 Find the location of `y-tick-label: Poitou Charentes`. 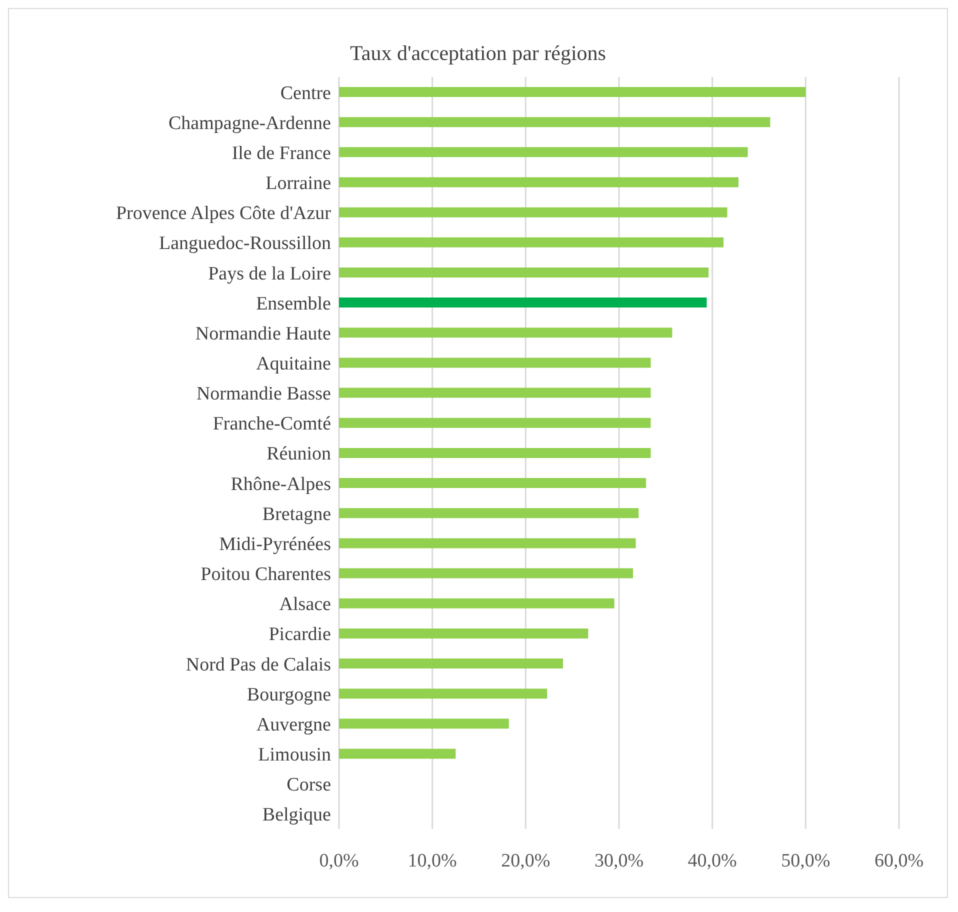

y-tick-label: Poitou Charentes is located at coordinates (265, 575).